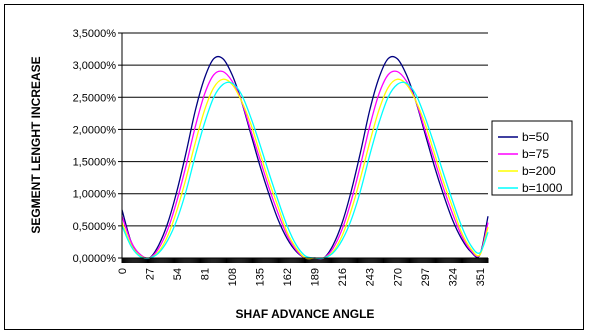 The width and height of the screenshot is (589, 336). What do you see at coordinates (288, 277) in the screenshot?
I see `x-tick-label: 162` at bounding box center [288, 277].